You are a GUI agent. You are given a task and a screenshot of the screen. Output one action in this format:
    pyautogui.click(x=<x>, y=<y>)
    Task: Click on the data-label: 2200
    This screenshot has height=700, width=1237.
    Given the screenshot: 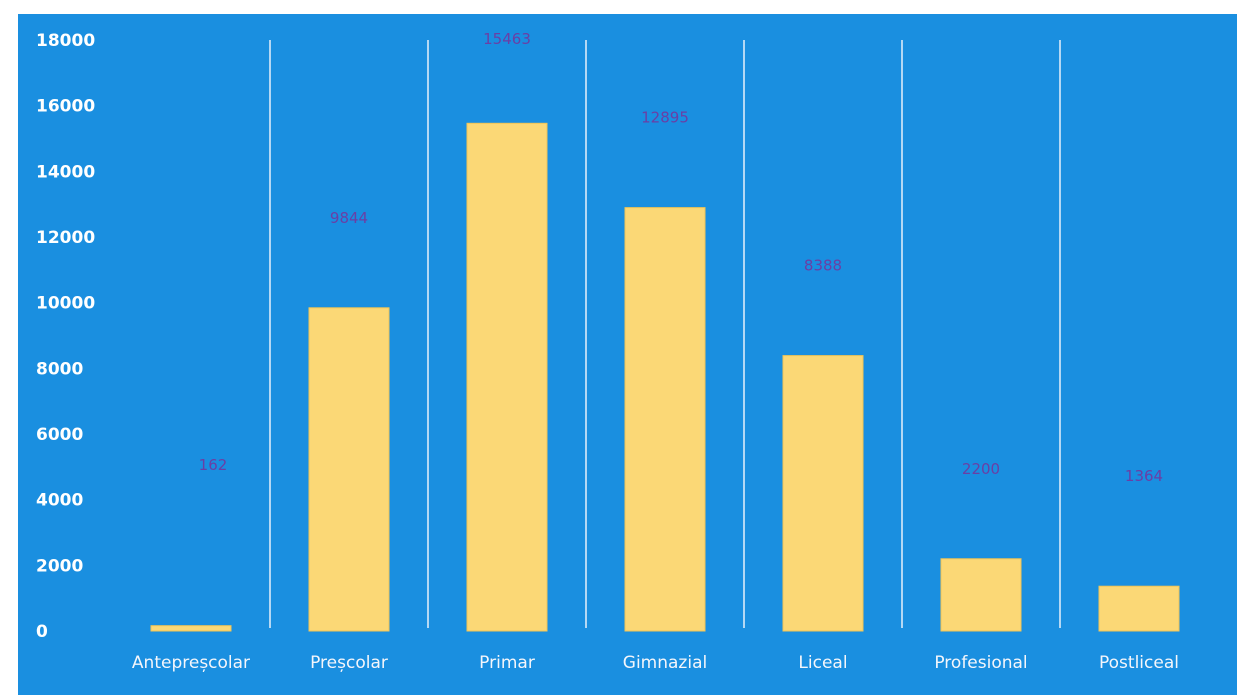 What is the action you would take?
    pyautogui.click(x=981, y=469)
    